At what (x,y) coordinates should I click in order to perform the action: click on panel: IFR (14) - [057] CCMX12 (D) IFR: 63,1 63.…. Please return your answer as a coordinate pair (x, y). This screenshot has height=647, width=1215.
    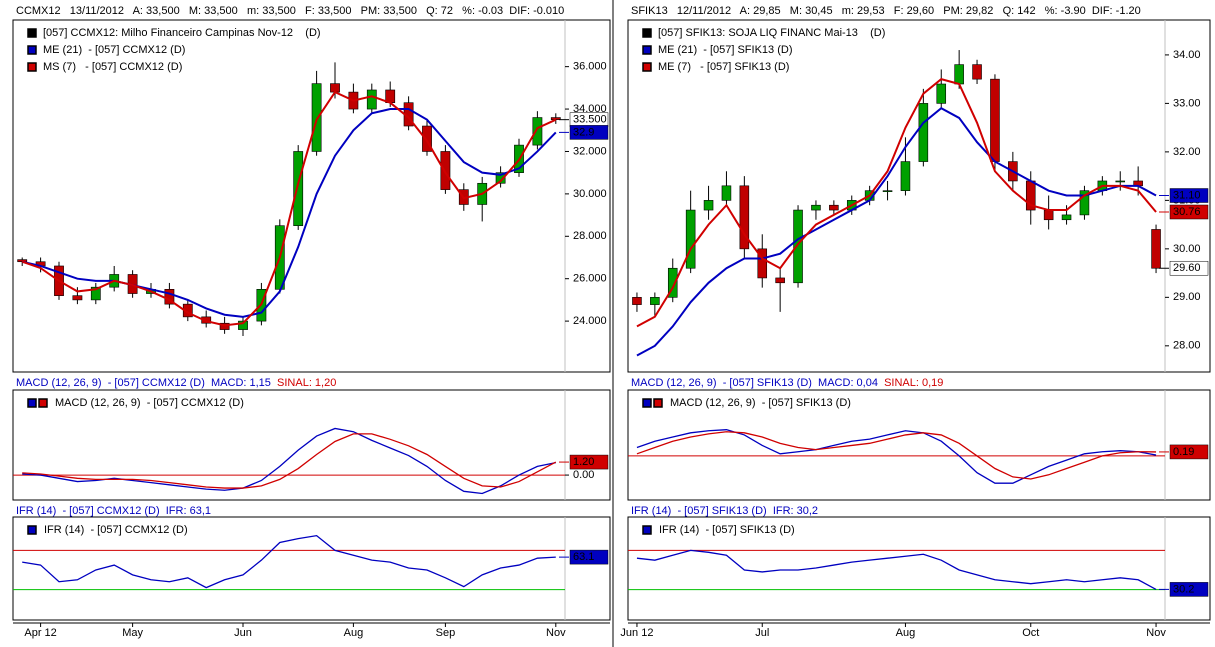
    Looking at the image, I should click on (311, 572).